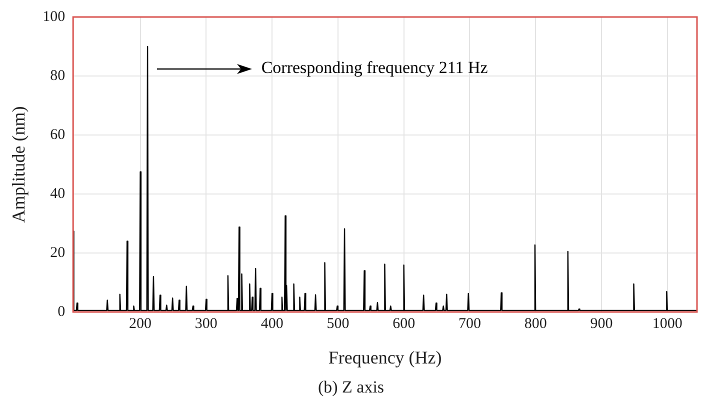  I want to click on x-tick-label: 900, so click(601, 324).